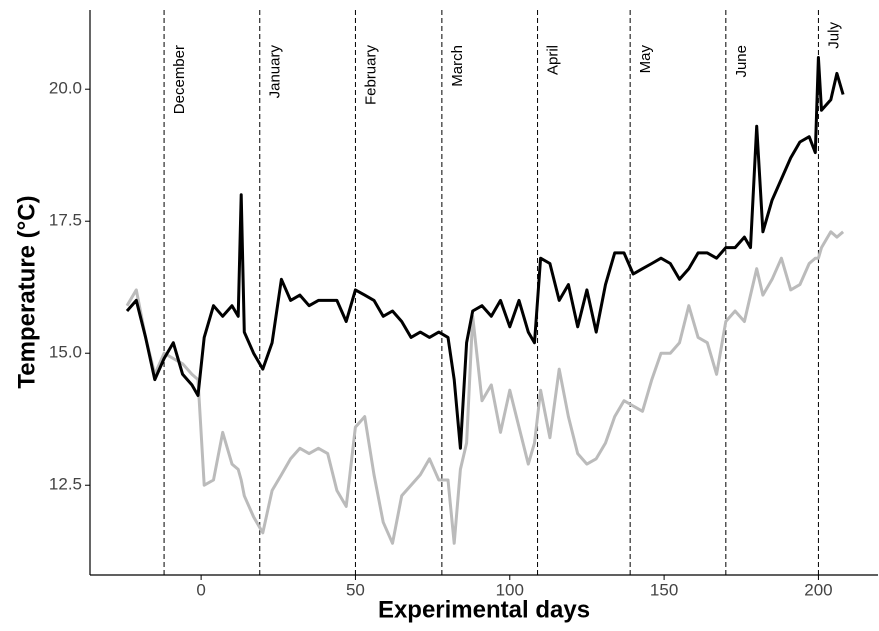 This screenshot has height=631, width=879. What do you see at coordinates (200, 589) in the screenshot?
I see `x-tick-label: 0` at bounding box center [200, 589].